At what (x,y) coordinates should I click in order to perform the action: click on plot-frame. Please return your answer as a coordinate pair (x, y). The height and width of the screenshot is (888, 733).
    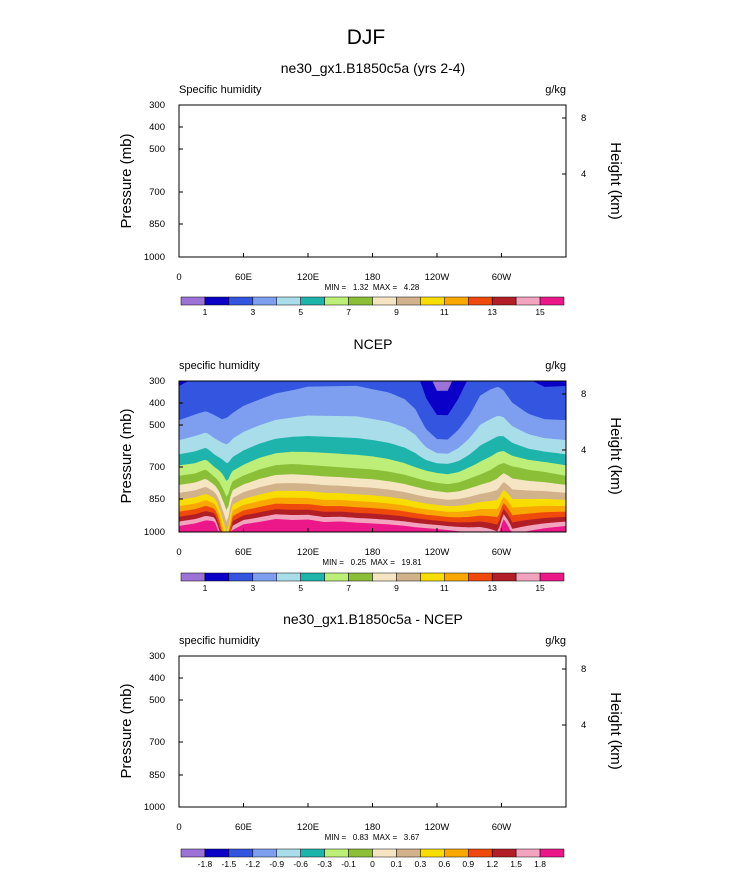
    Looking at the image, I should click on (372, 181).